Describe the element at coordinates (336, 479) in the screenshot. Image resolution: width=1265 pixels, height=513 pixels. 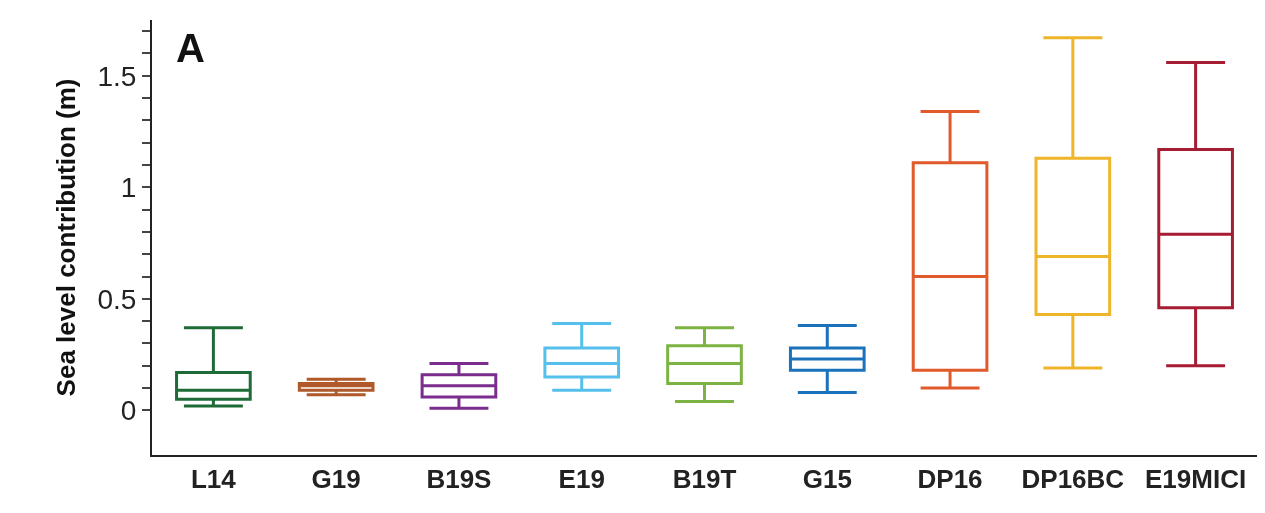
I see `x-tick-label: G19` at that location.